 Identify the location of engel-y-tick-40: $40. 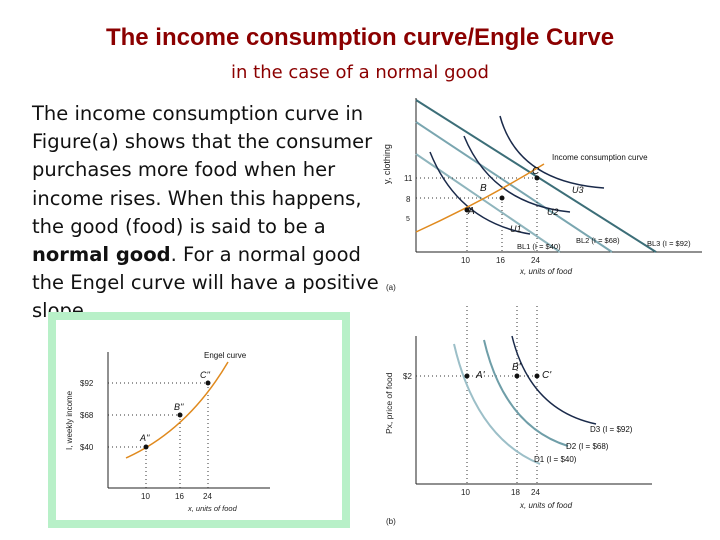
(87, 447).